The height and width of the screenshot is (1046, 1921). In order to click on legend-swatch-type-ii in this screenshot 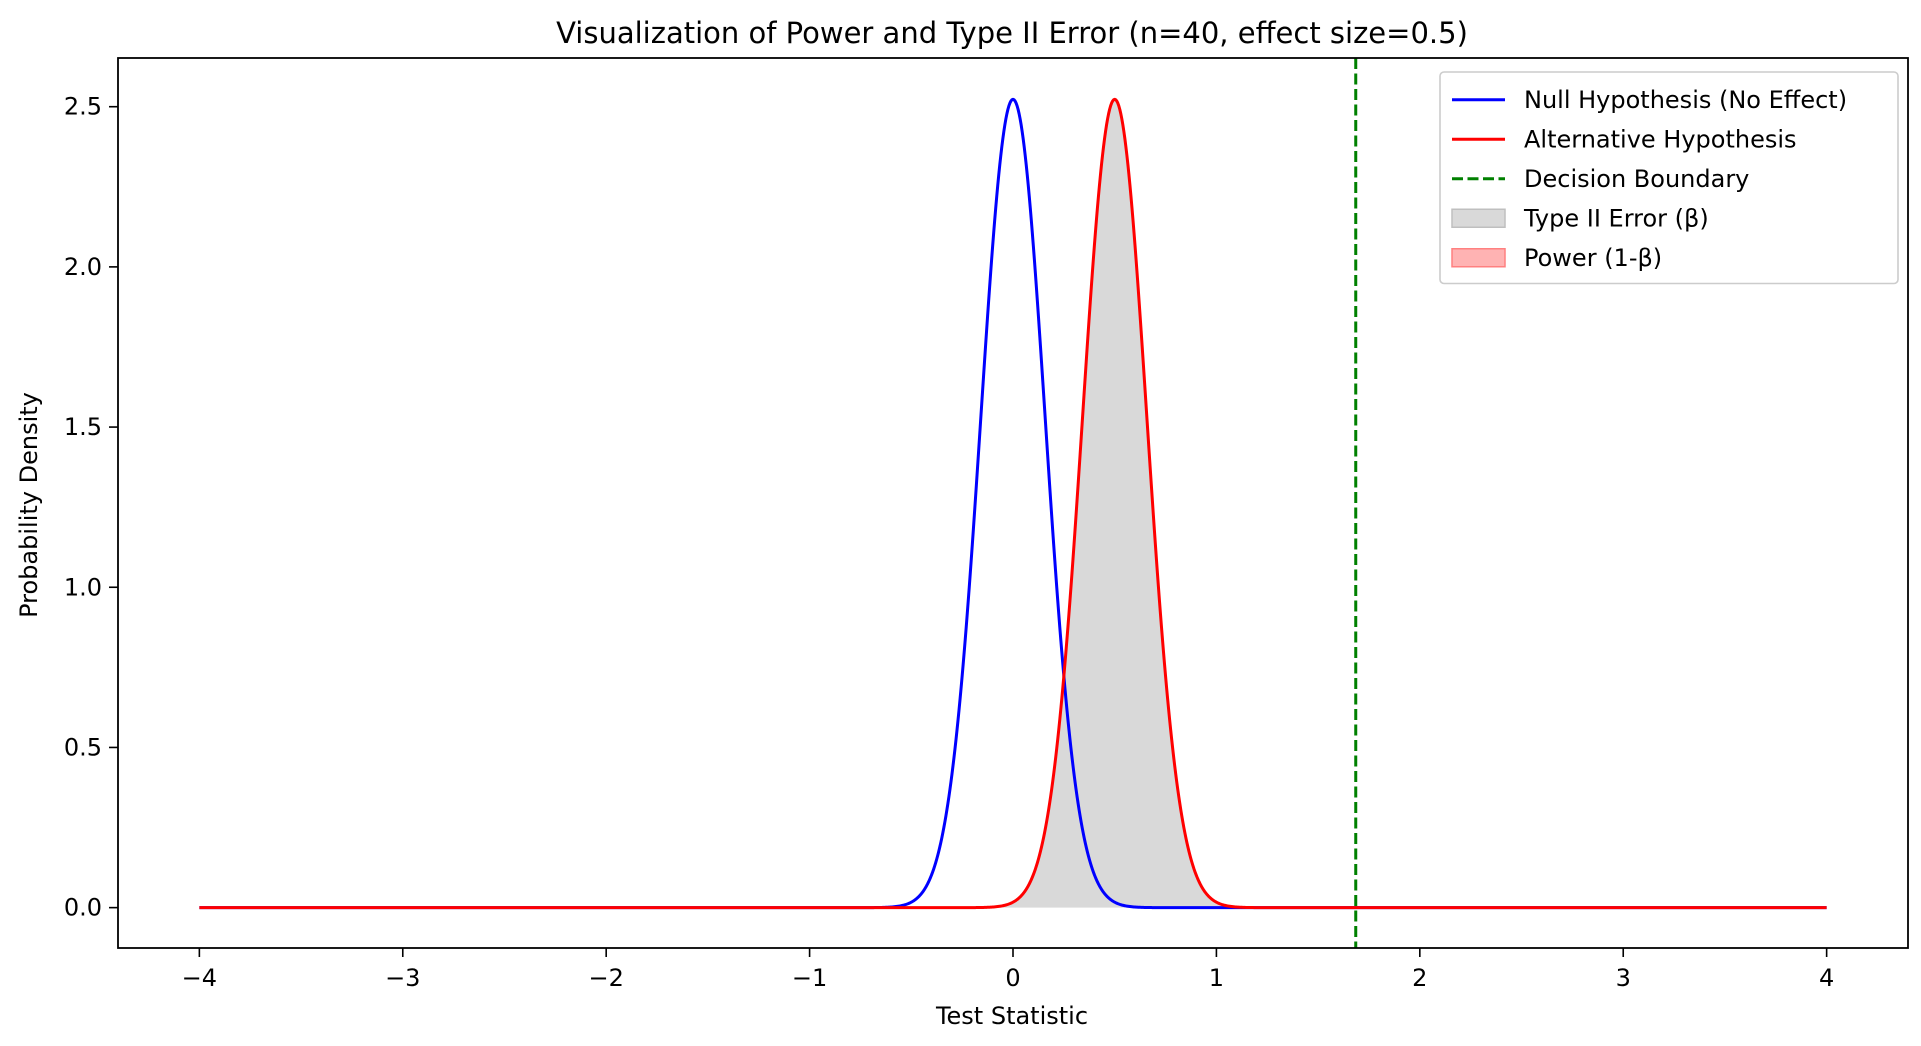, I will do `click(1478, 218)`.